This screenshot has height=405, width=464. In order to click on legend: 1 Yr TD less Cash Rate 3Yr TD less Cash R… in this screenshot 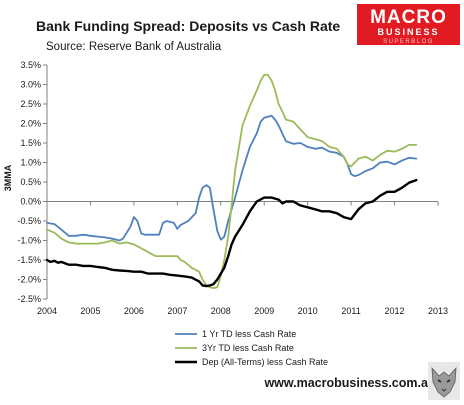, I will do `click(251, 348)`.